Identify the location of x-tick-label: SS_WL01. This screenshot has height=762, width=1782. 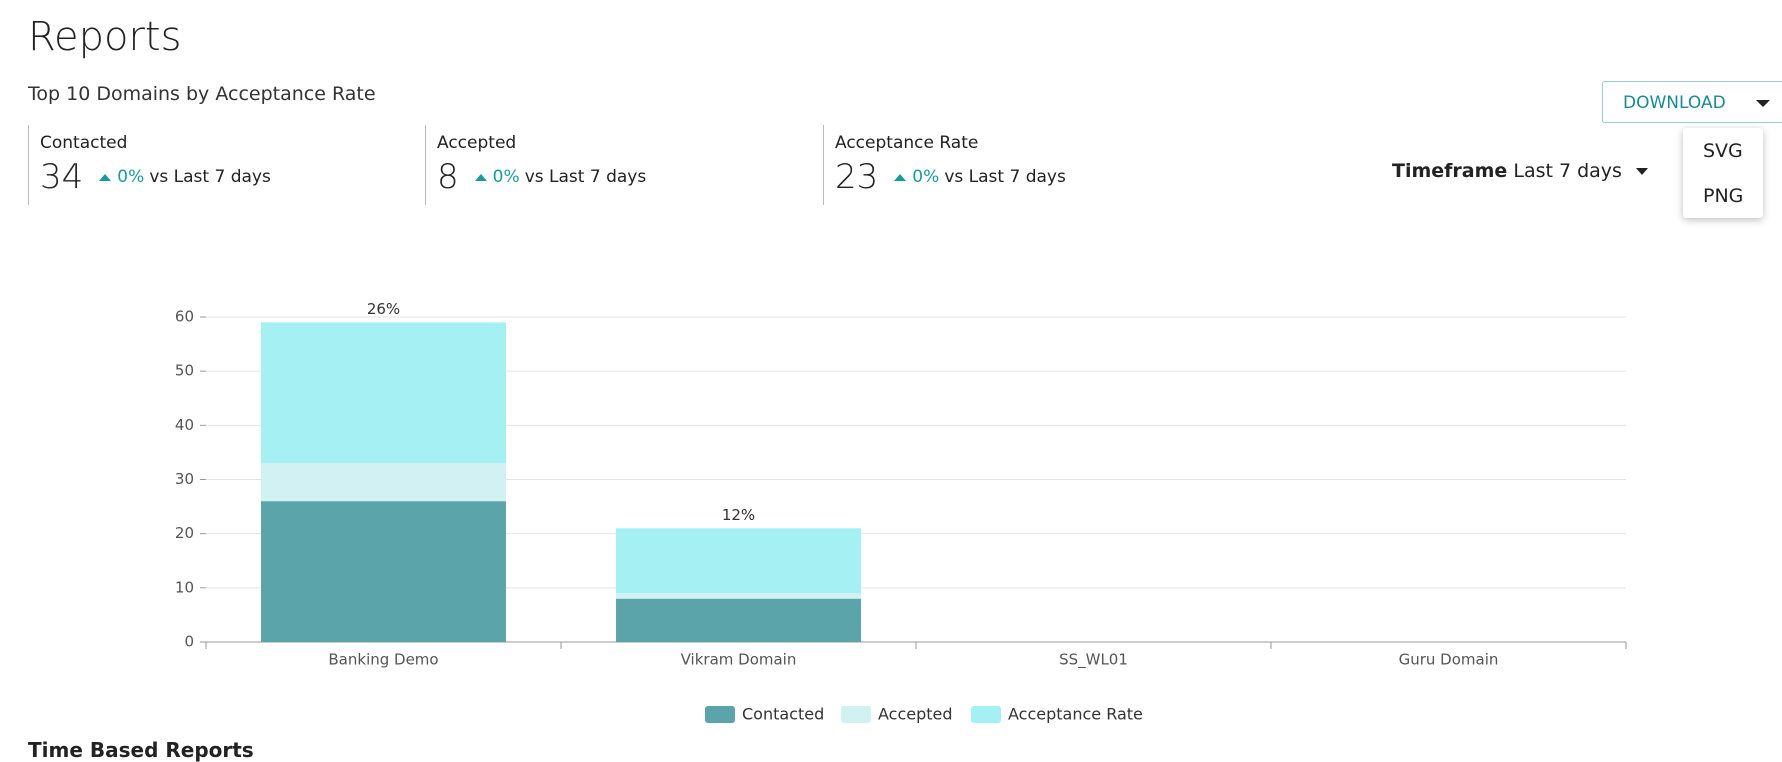
(1093, 660).